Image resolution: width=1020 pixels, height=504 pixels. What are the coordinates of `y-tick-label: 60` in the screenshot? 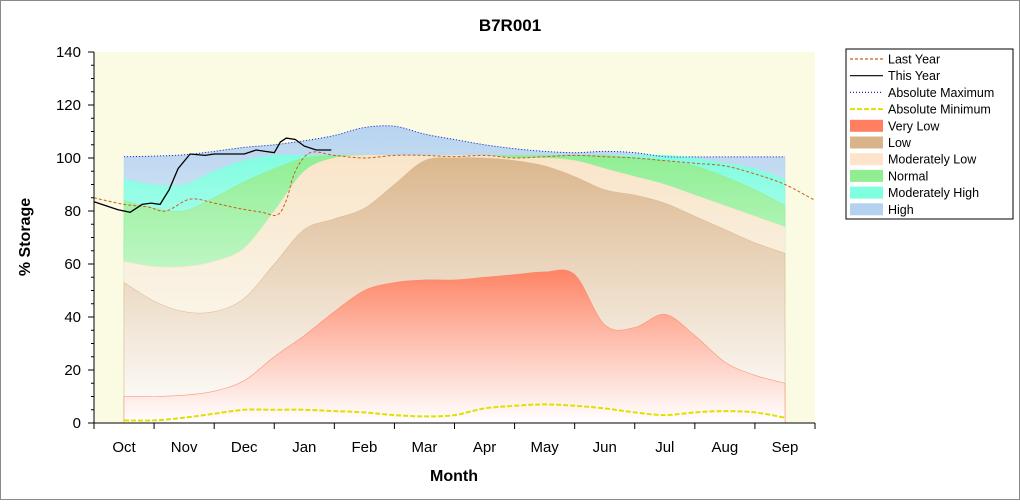 It's located at (72, 264).